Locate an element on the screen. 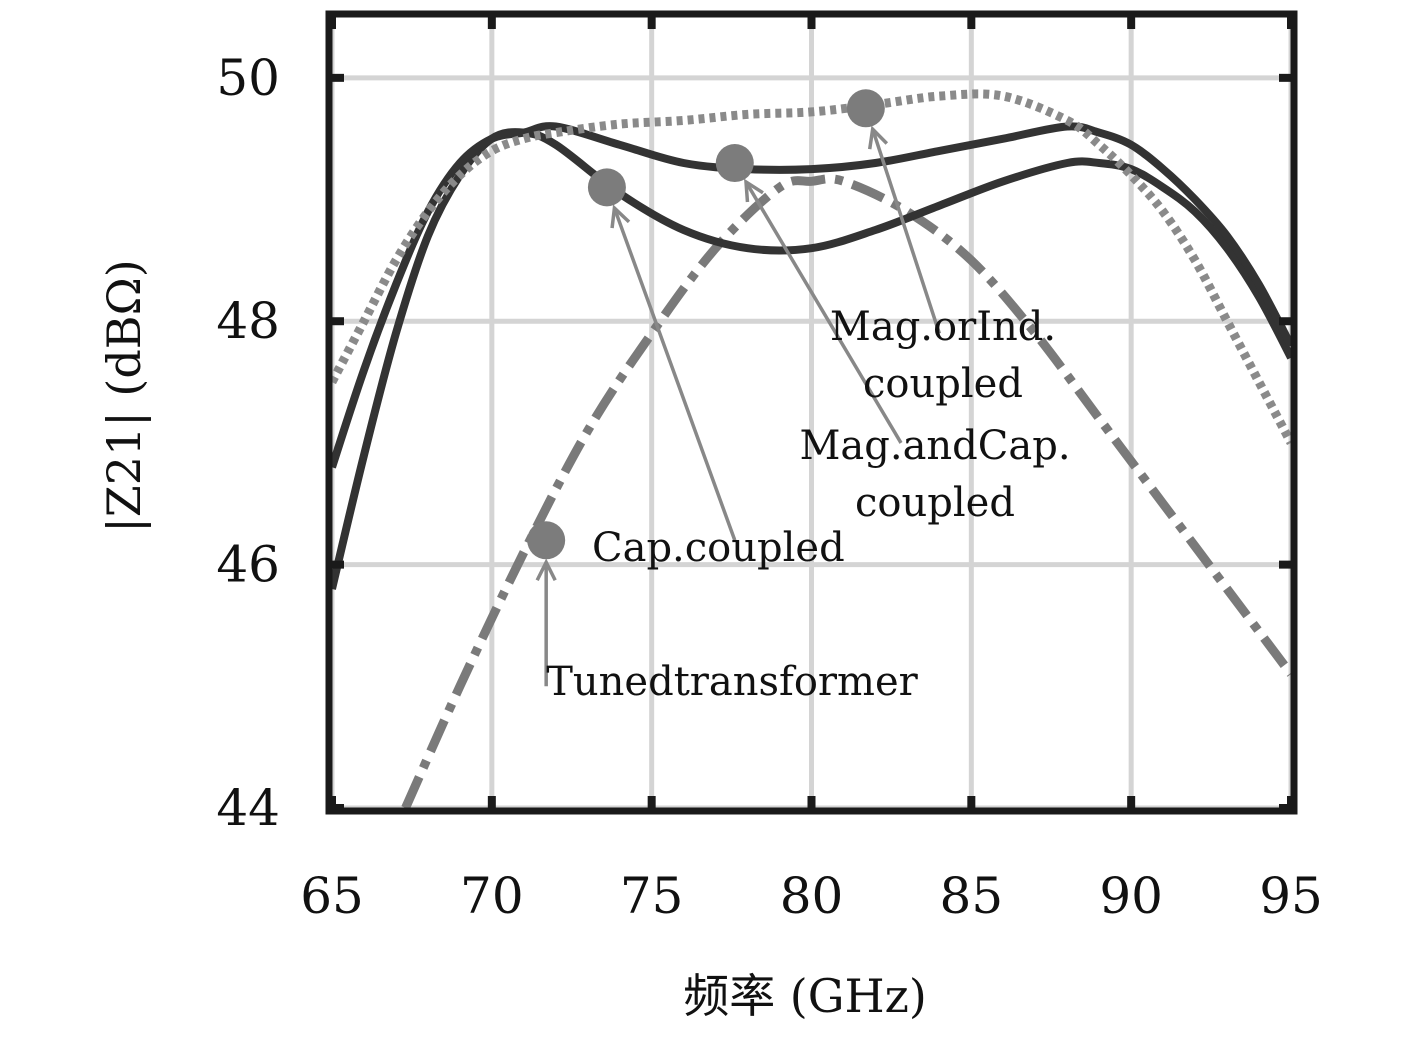  x-tick-label: 90 is located at coordinates (1131, 896).